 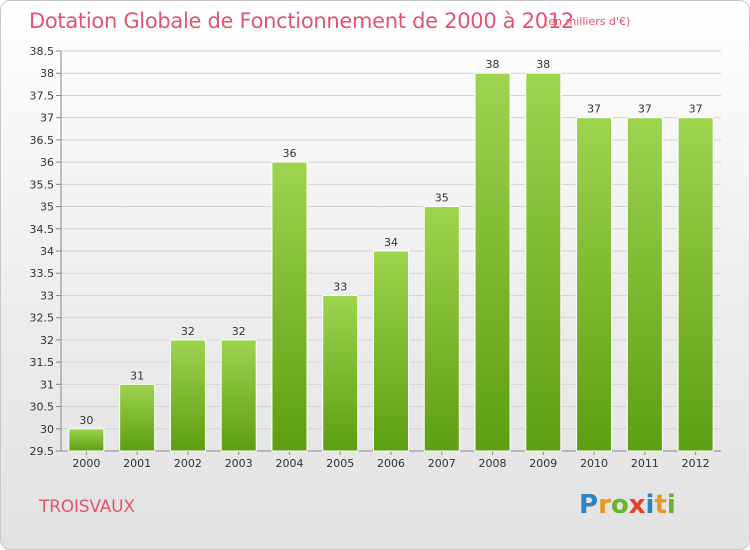 What do you see at coordinates (696, 463) in the screenshot?
I see `x-tick-label: 2012` at bounding box center [696, 463].